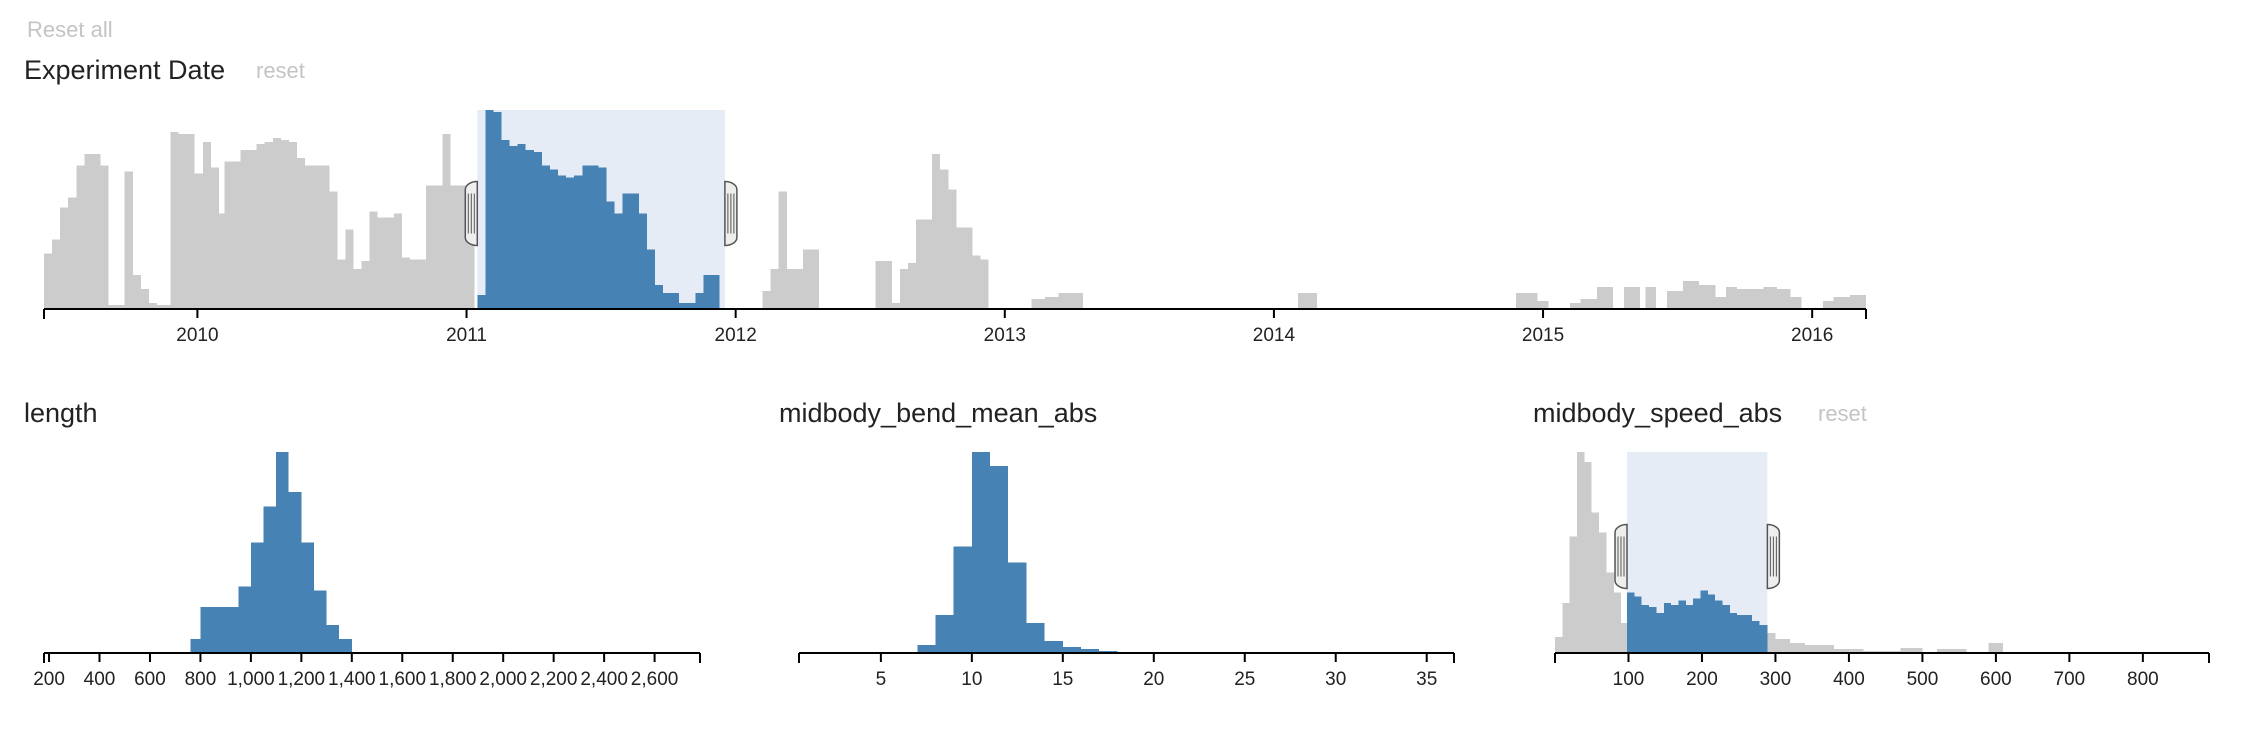 This screenshot has height=754, width=2246. Describe the element at coordinates (503, 679) in the screenshot. I see `x-tick-label: 2,000` at that location.